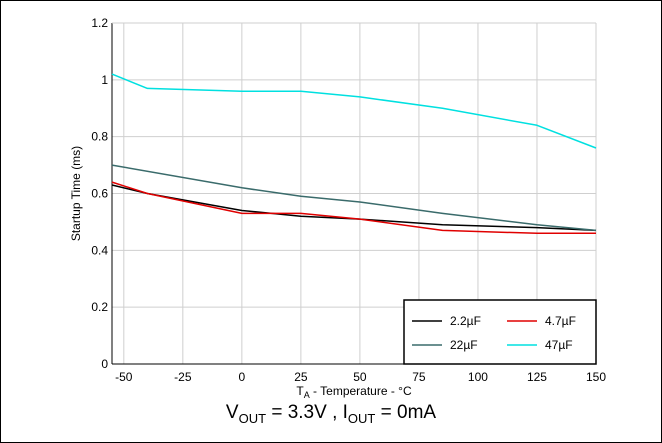  I want to click on y-axis-label: Startup Time (ms), so click(76, 193).